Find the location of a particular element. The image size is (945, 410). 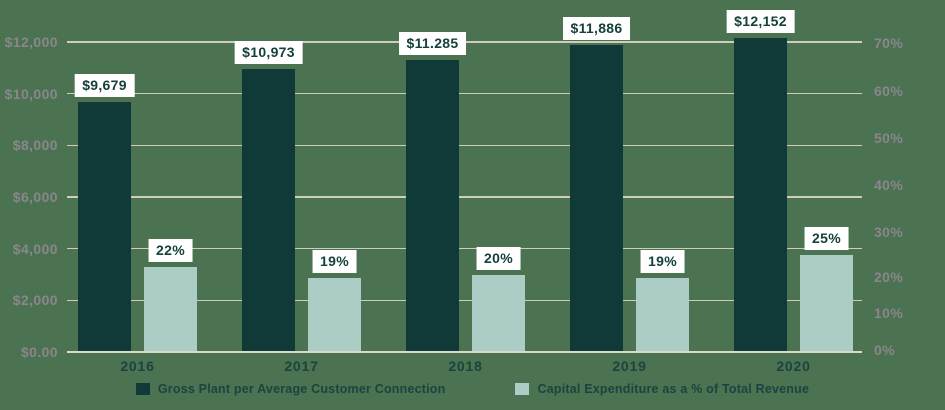

y-axis-tick-right: 0% is located at coordinates (885, 350).